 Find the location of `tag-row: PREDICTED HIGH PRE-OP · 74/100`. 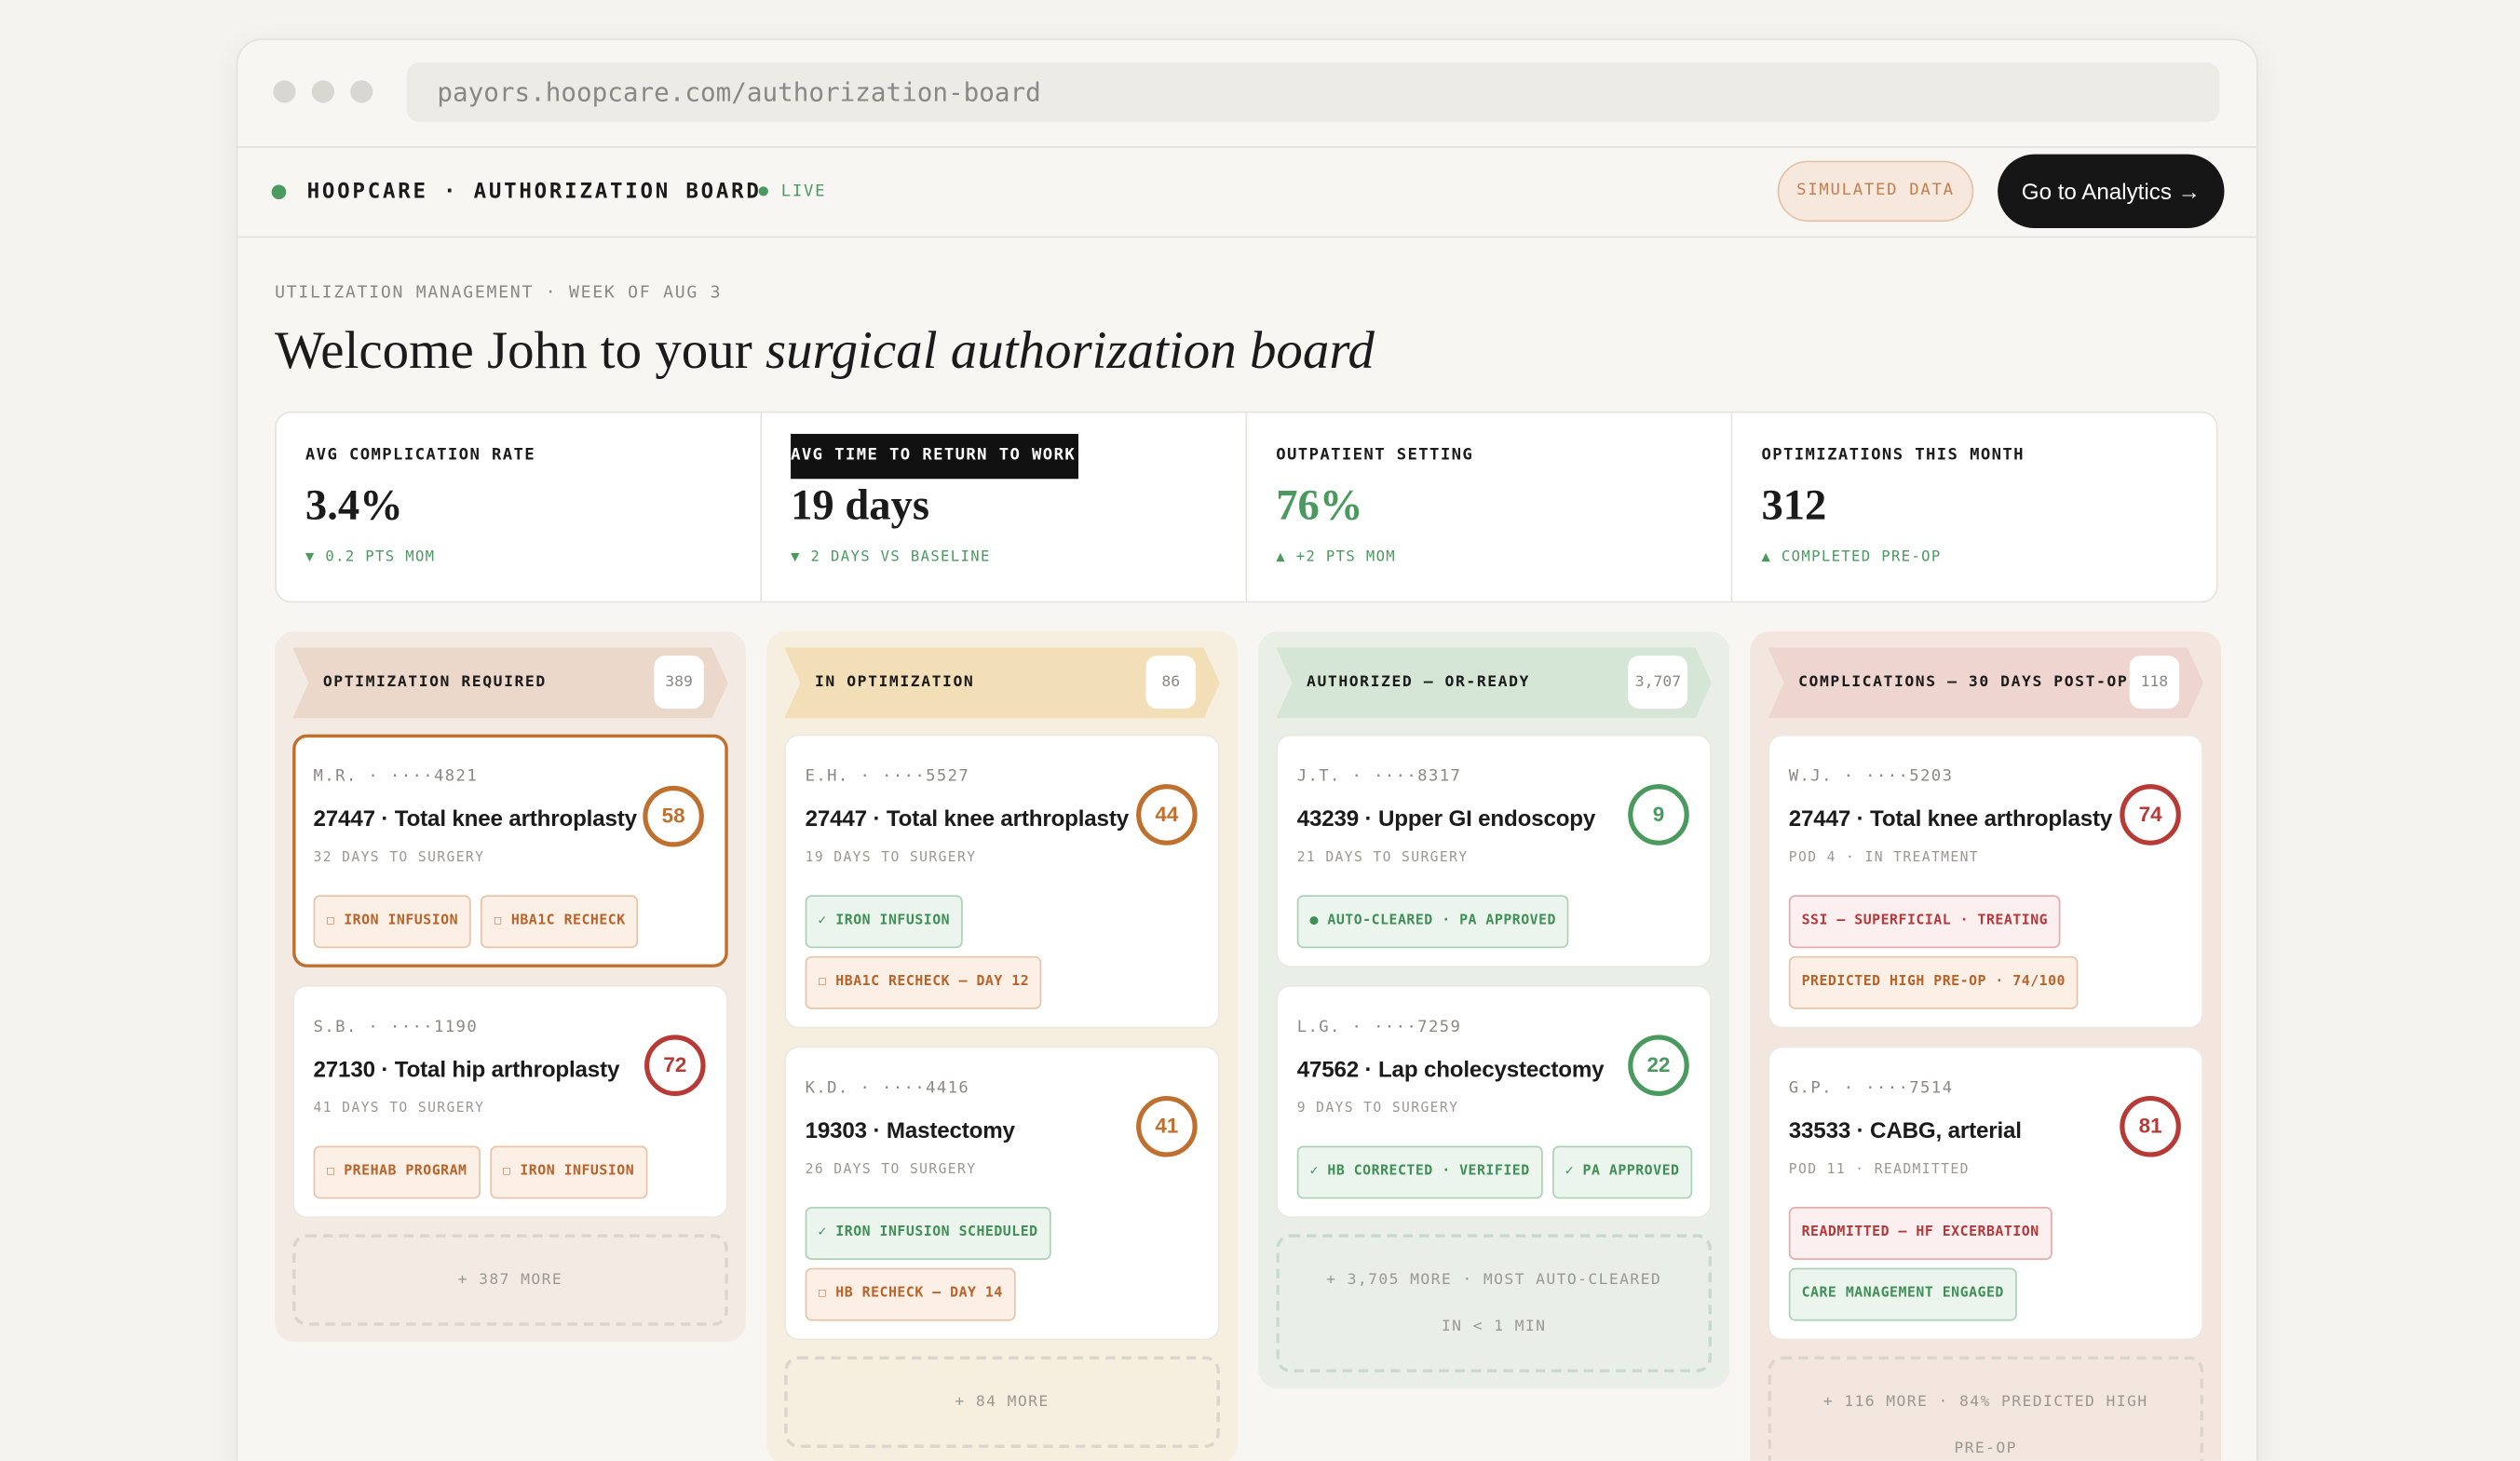

tag-row: PREDICTED HIGH PRE-OP · 74/100 is located at coordinates (1985, 982).